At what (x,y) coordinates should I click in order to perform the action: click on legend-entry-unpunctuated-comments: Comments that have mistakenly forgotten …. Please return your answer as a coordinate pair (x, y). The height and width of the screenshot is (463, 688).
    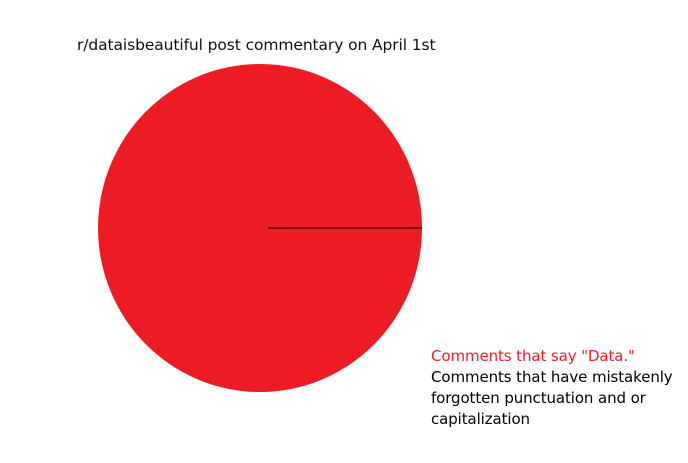
    Looking at the image, I should click on (552, 398).